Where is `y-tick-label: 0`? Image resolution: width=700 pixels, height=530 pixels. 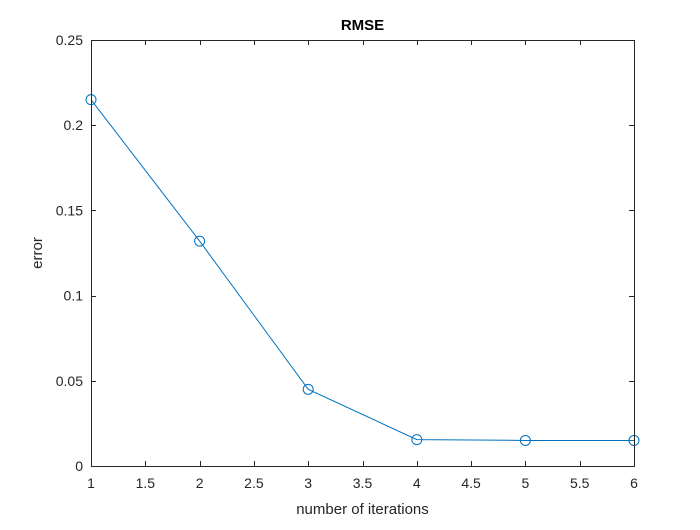
y-tick-label: 0 is located at coordinates (79, 466).